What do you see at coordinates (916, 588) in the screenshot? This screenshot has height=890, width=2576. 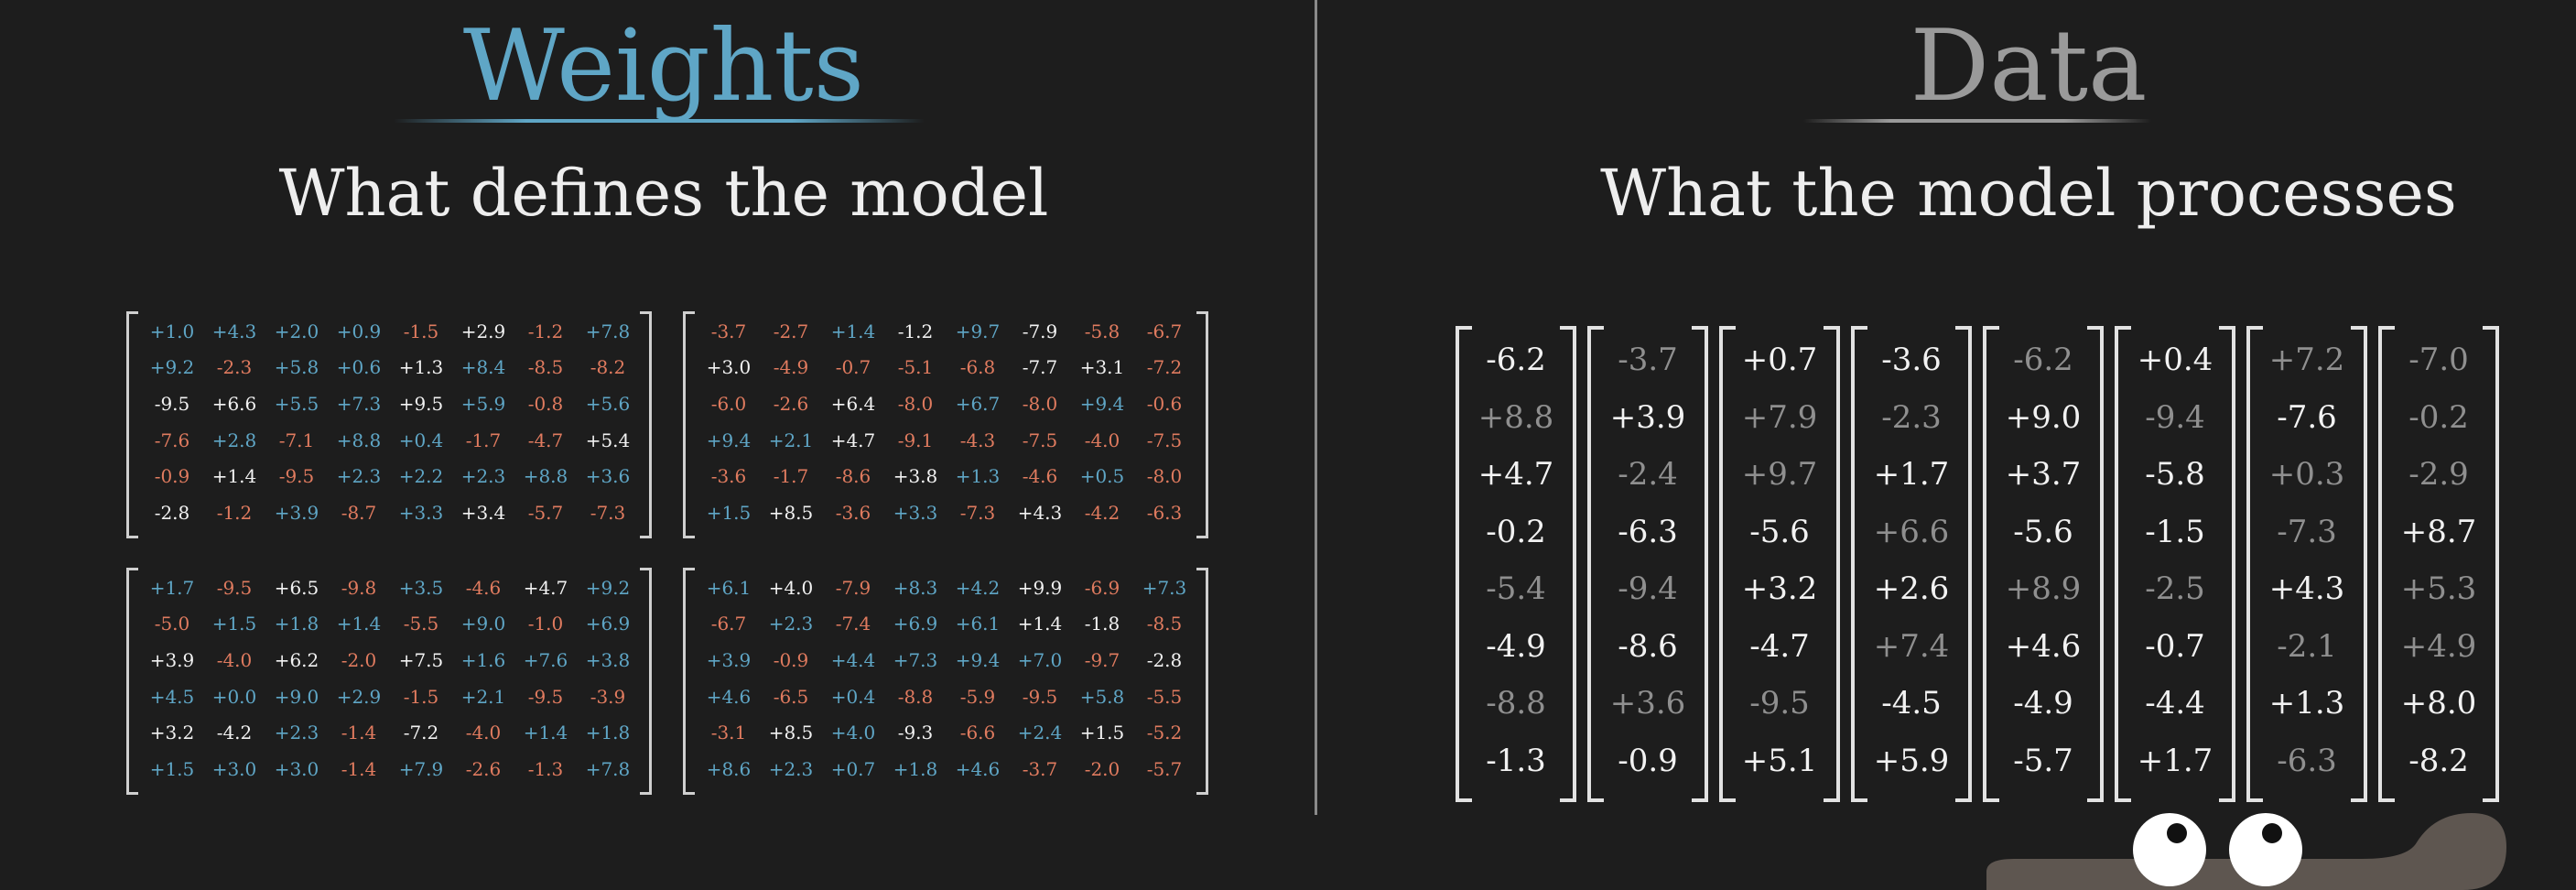 I see `weight-value: +8.3` at bounding box center [916, 588].